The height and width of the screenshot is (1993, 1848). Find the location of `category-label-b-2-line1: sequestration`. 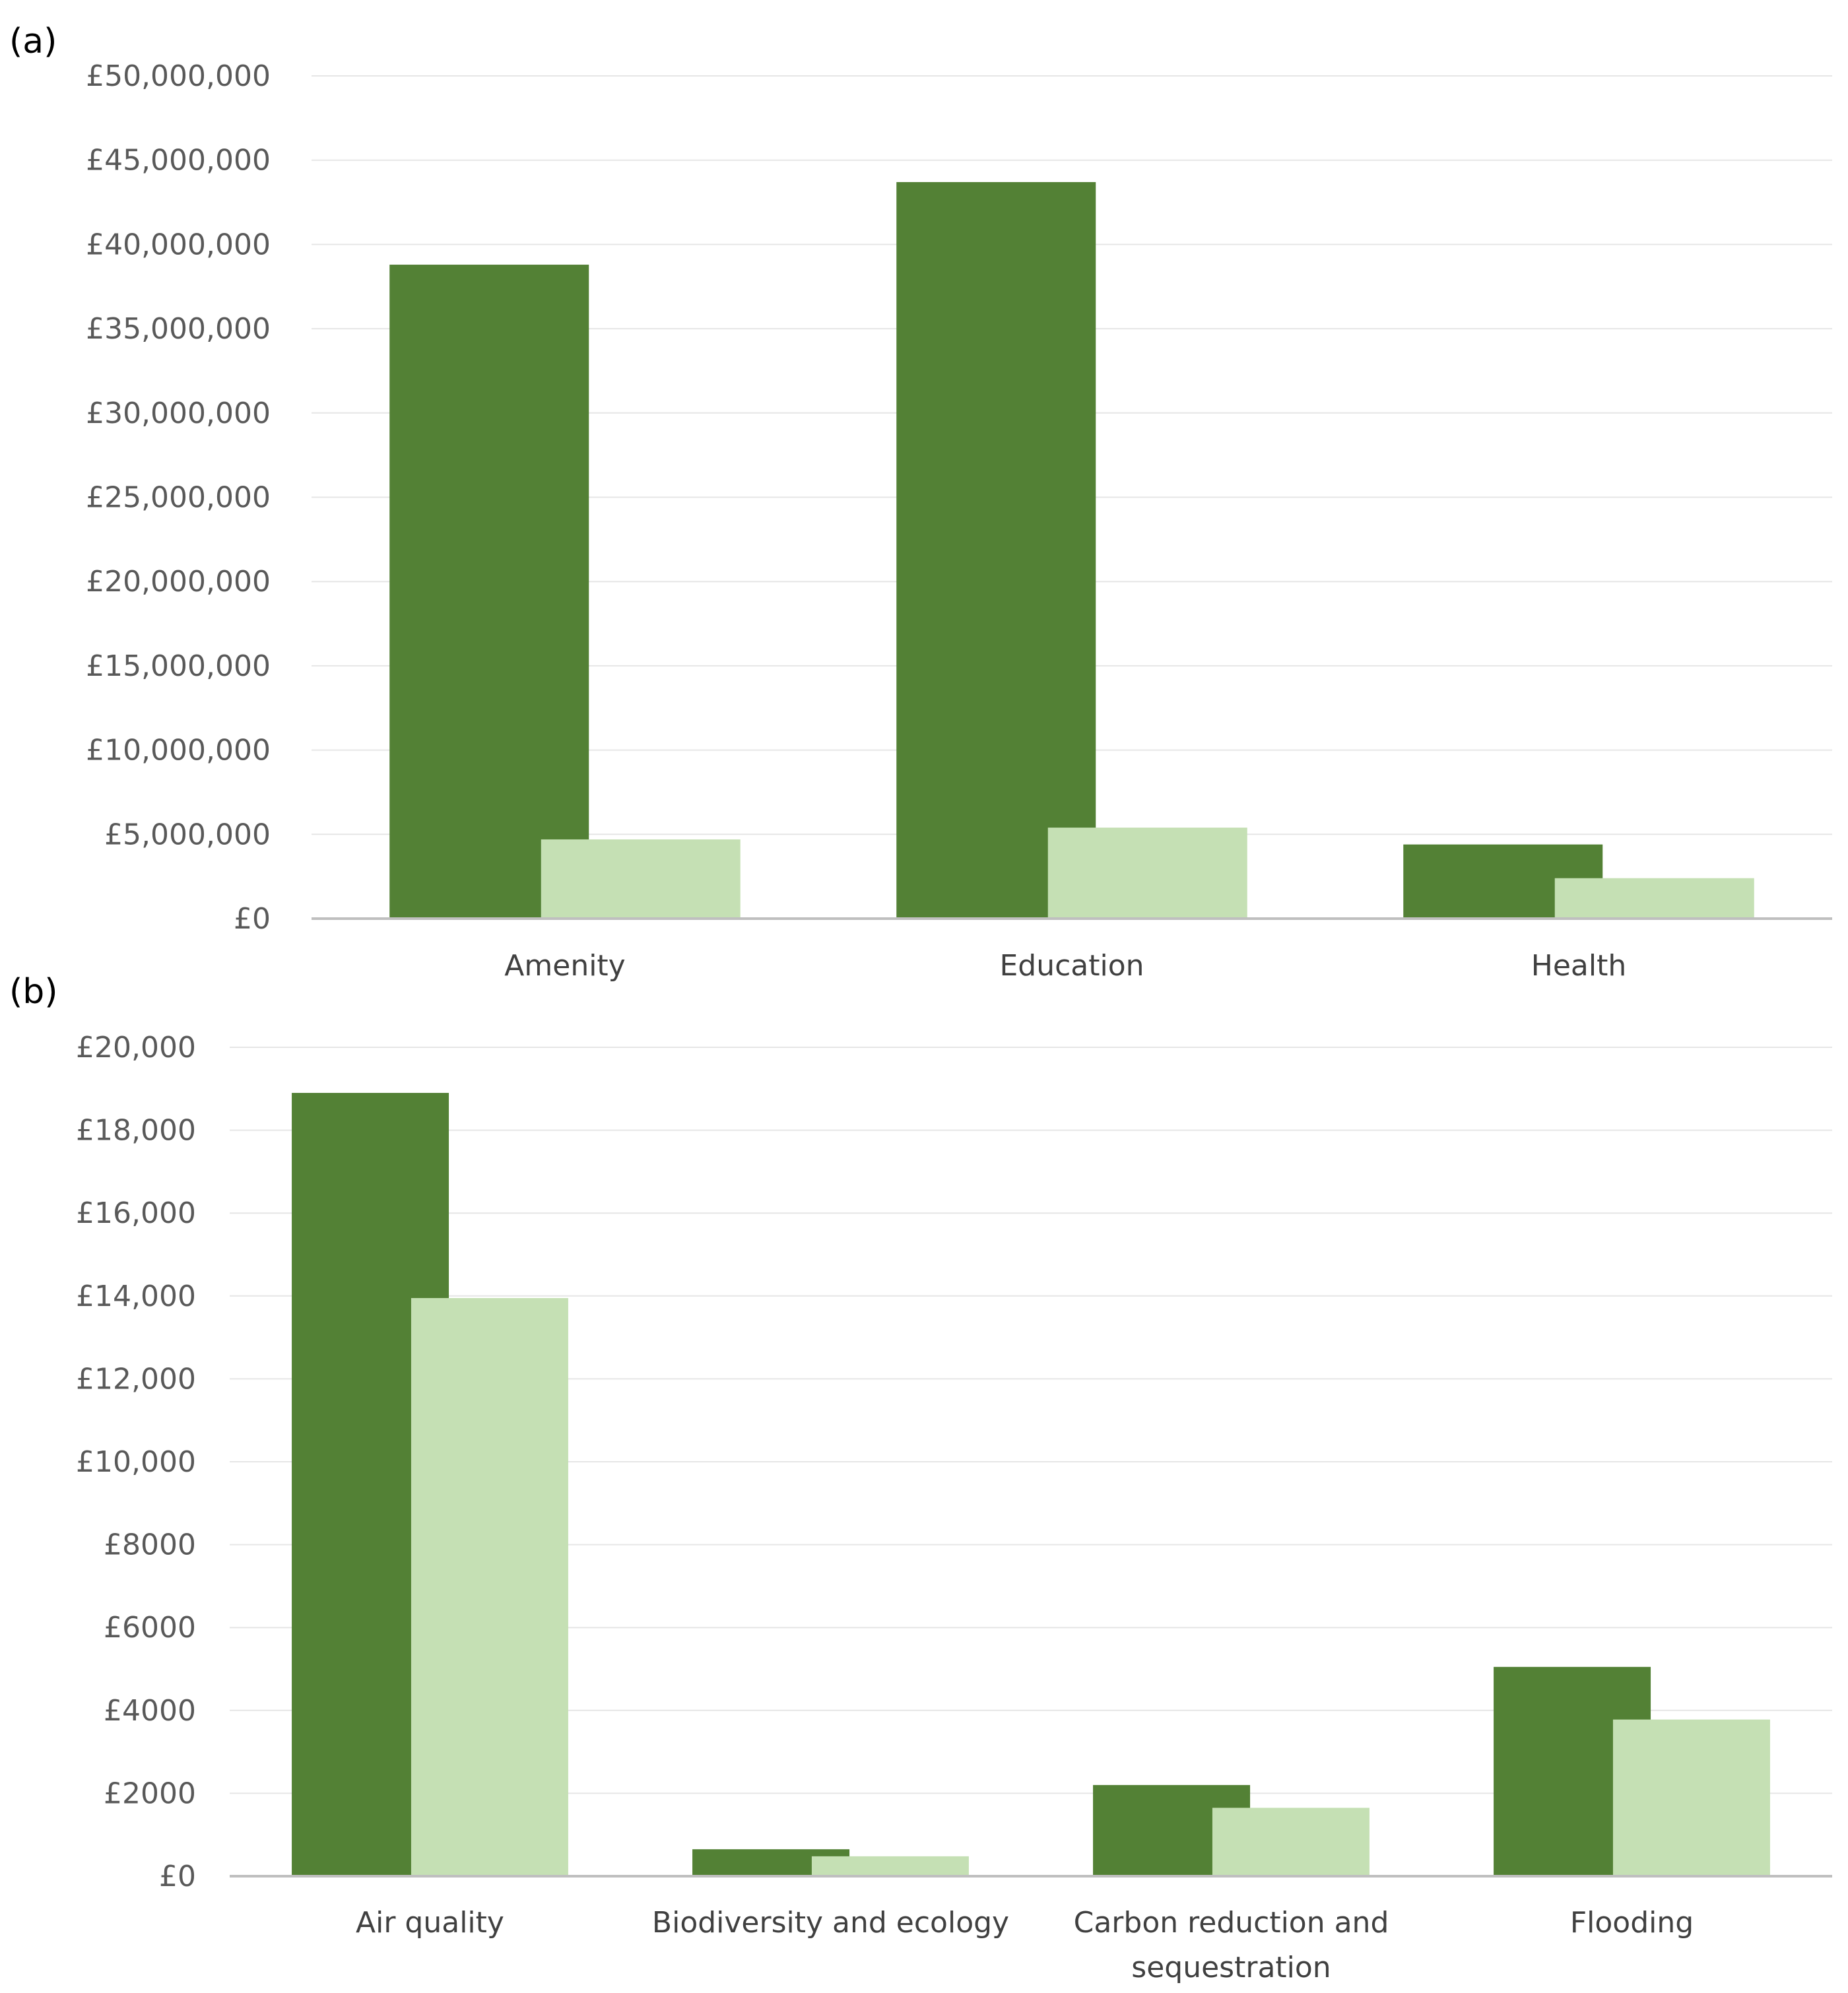

category-label-b-2-line1: sequestration is located at coordinates (1231, 1967).